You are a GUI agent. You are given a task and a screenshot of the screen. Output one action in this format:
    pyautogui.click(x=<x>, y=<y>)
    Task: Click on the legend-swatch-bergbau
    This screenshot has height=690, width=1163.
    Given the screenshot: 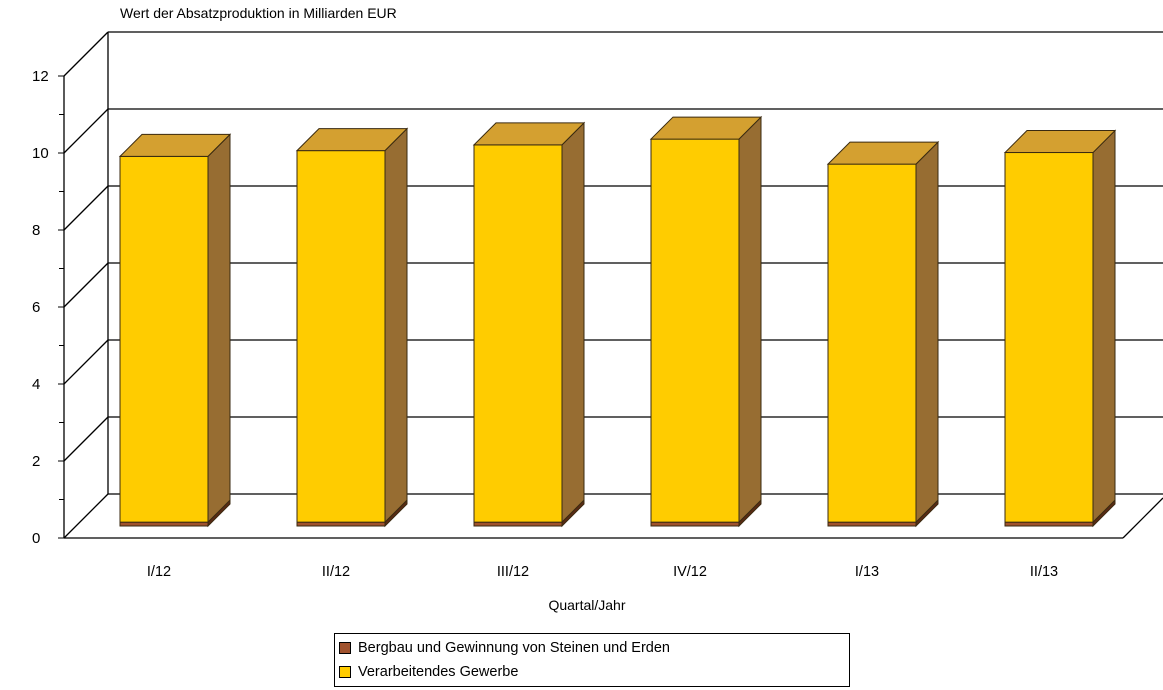 What is the action you would take?
    pyautogui.click(x=345, y=648)
    